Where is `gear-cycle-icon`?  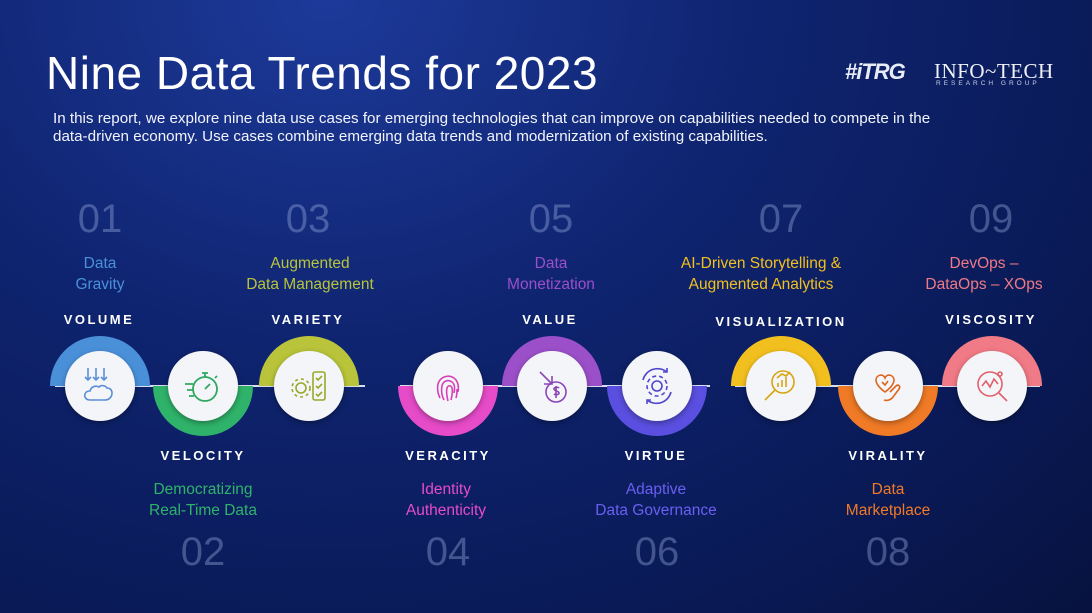
gear-cycle-icon is located at coordinates (657, 386).